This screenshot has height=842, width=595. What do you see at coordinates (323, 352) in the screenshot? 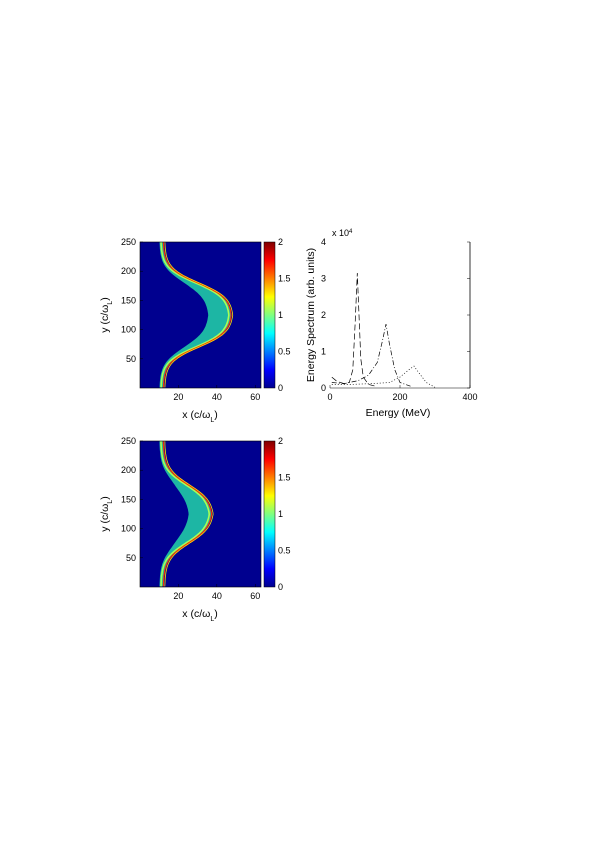
I see `y-tick-label: 1` at bounding box center [323, 352].